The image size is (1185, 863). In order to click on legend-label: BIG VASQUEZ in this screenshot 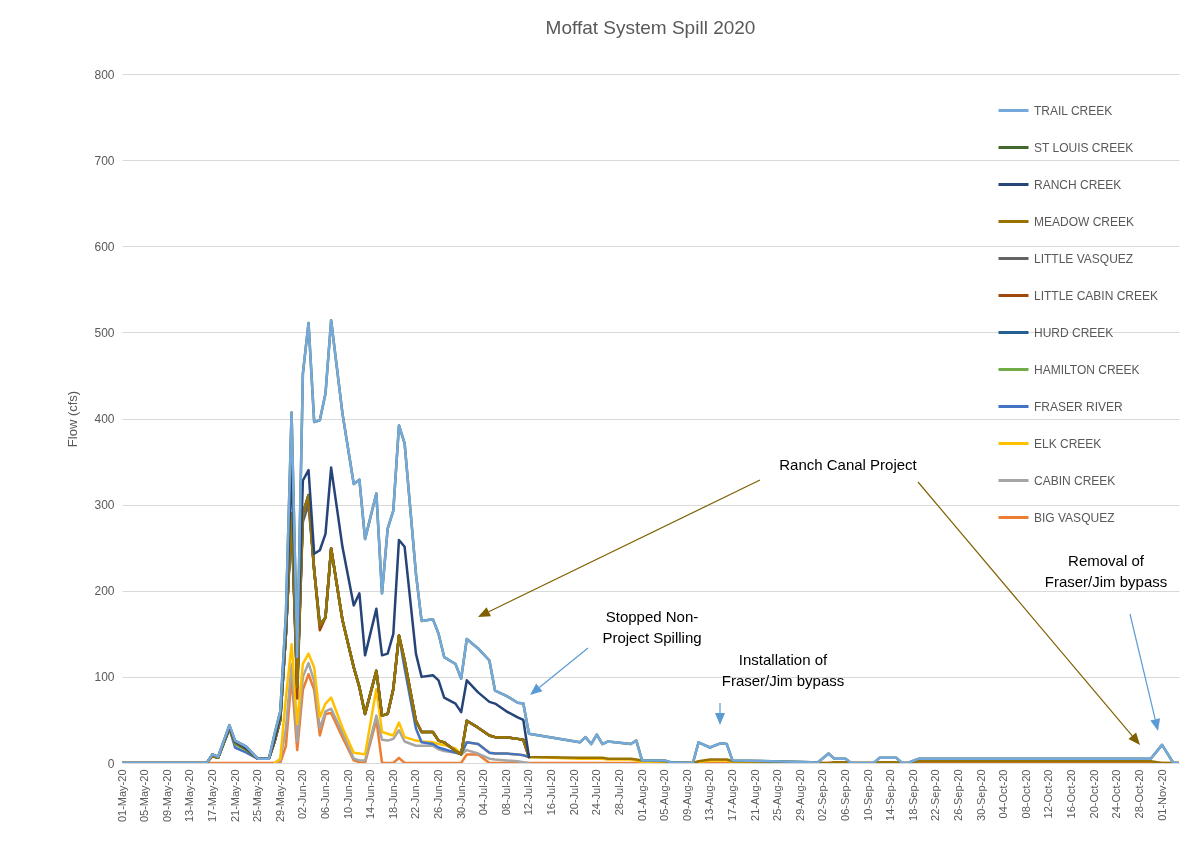, I will do `click(1074, 517)`.